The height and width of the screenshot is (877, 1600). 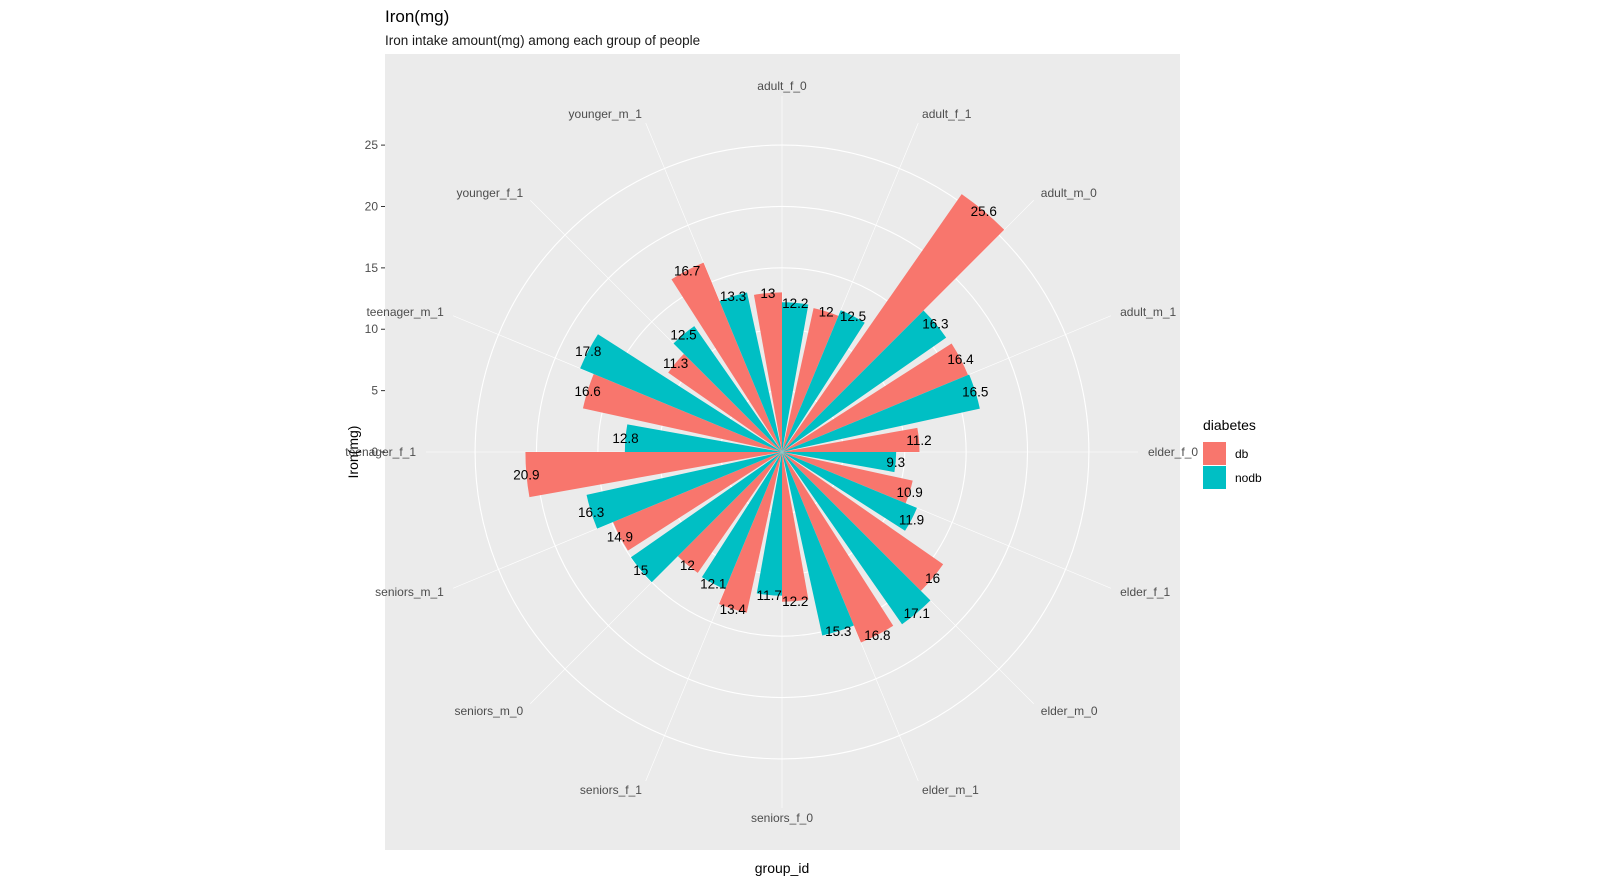 What do you see at coordinates (767, 293) in the screenshot?
I see `data-label-db-adult_f_0: 13` at bounding box center [767, 293].